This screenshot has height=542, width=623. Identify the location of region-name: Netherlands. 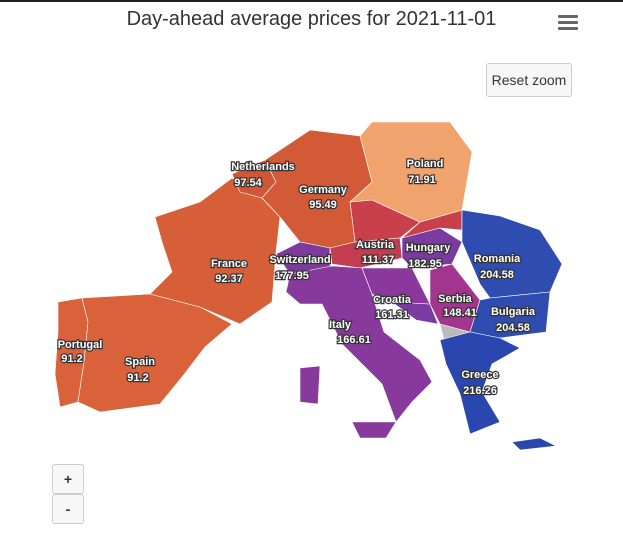
(263, 167).